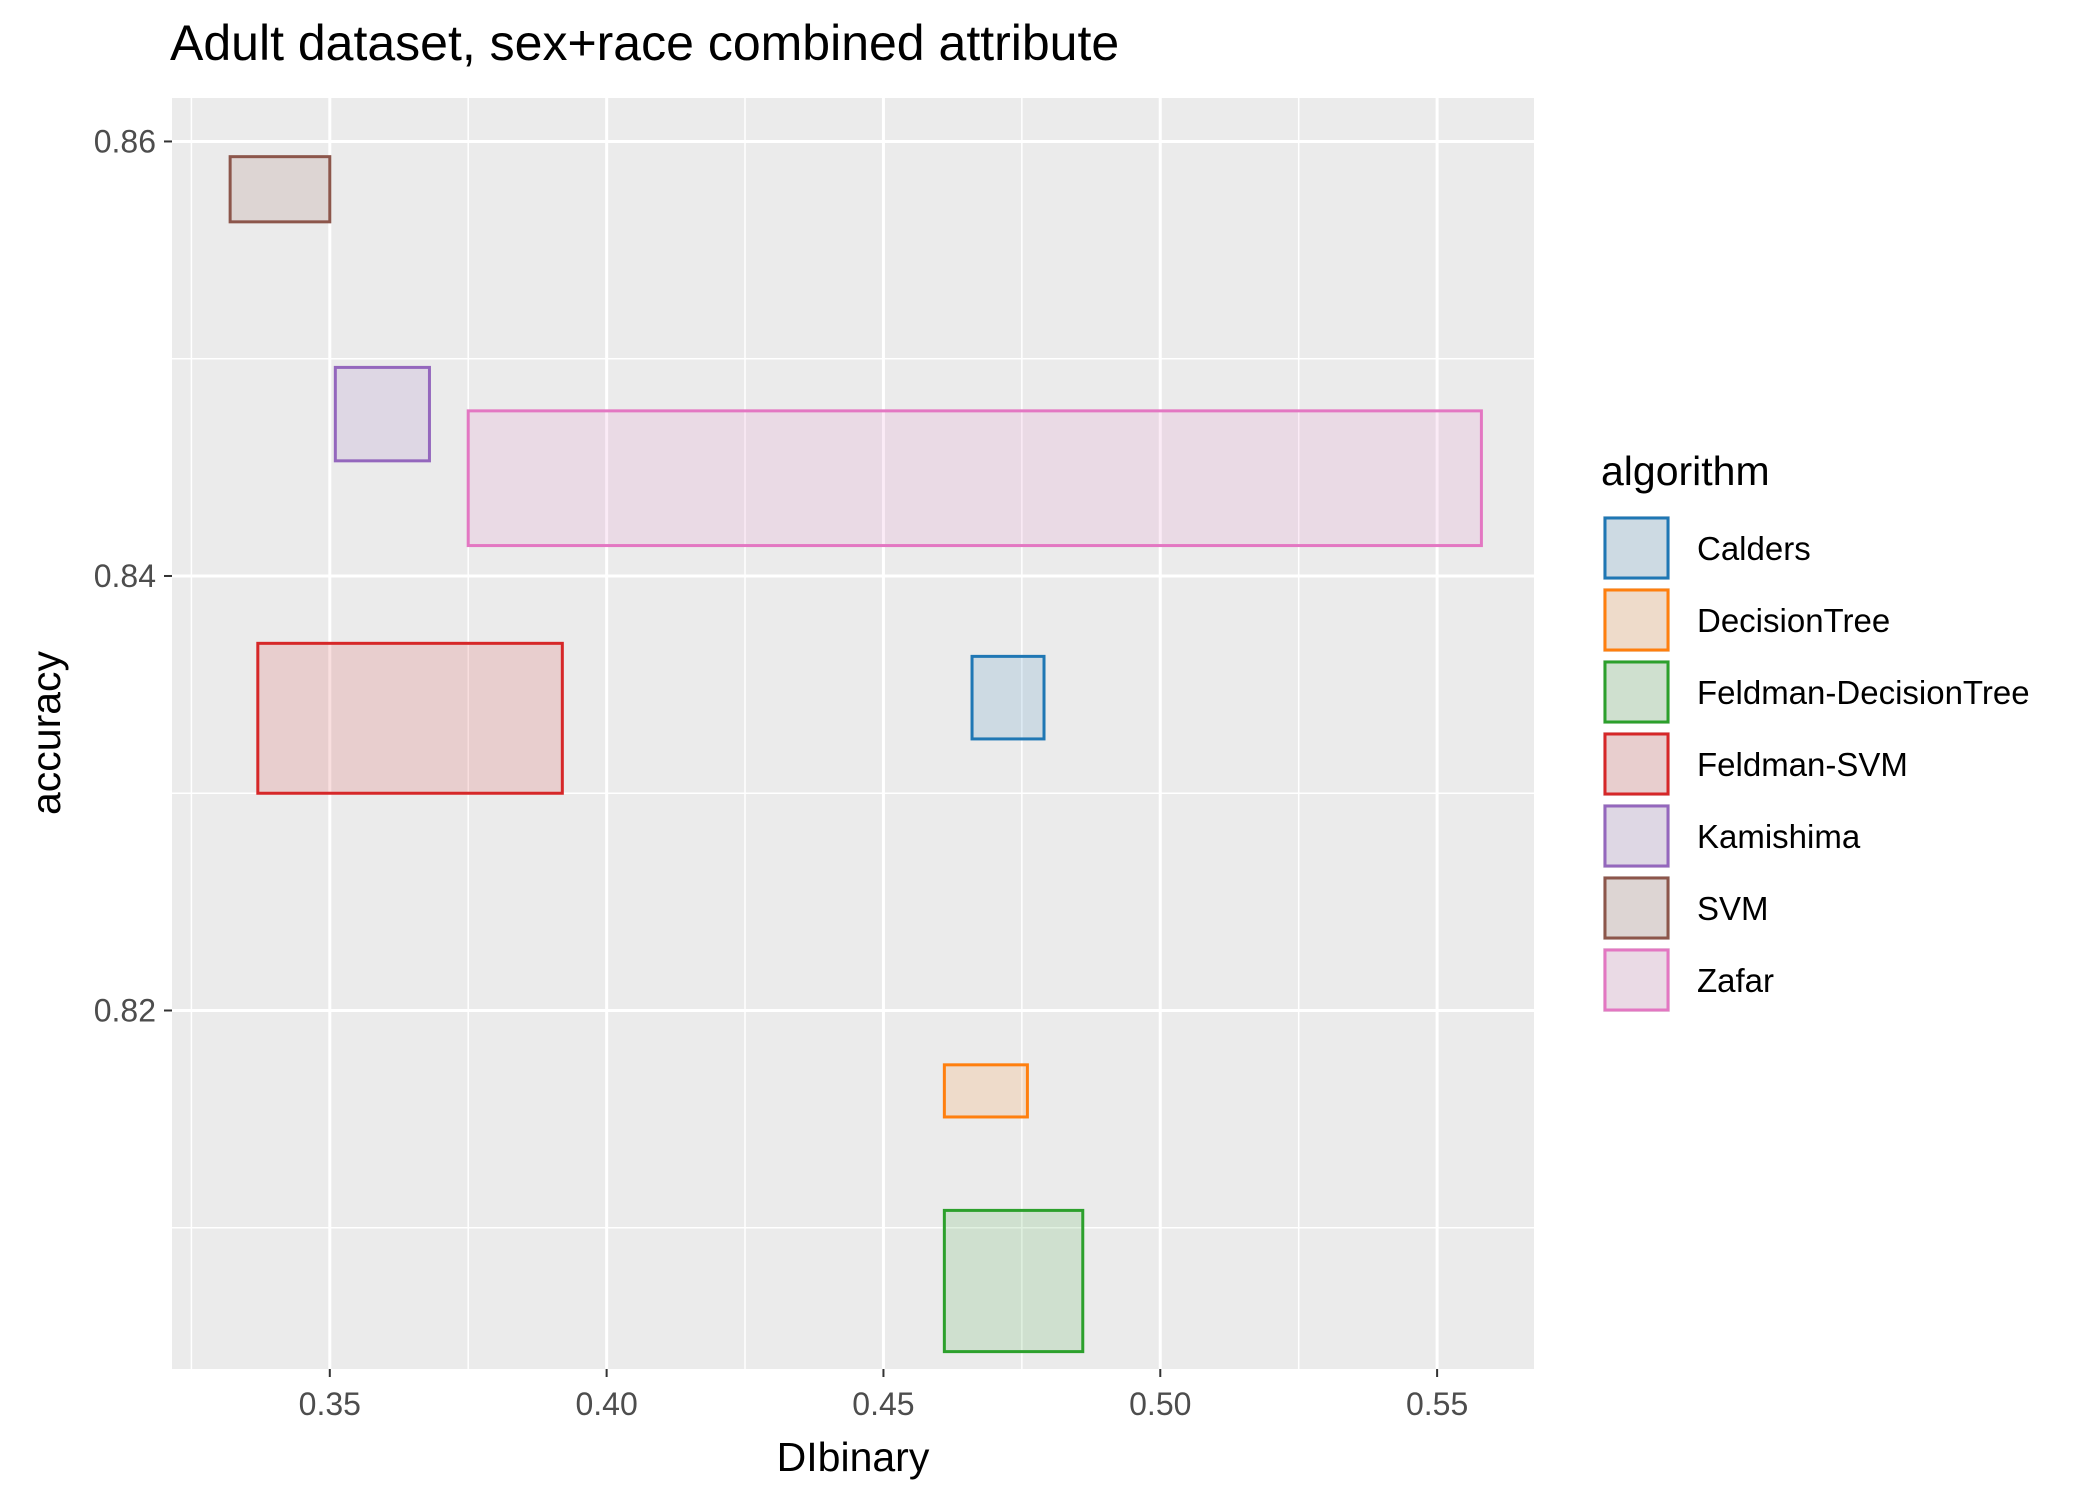  I want to click on y-axis: 0.82 0.84 0.86, so click(133, 576).